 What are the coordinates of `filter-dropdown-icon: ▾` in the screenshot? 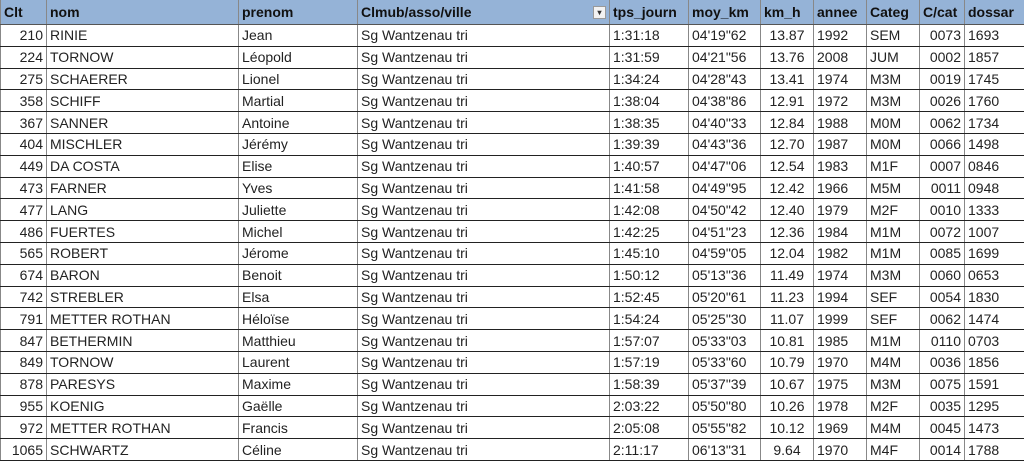 It's located at (599, 12).